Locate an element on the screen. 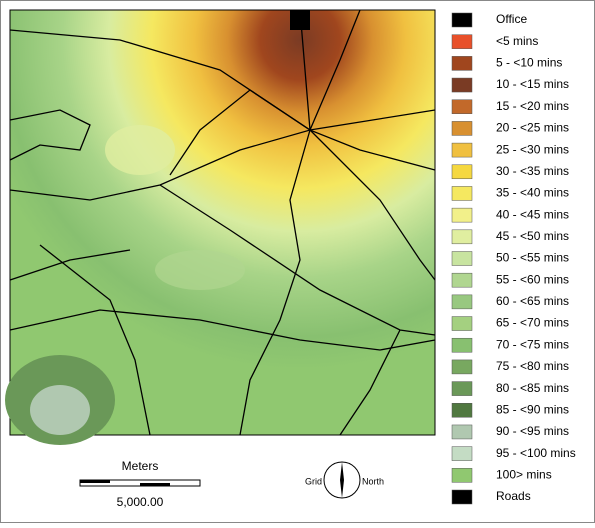  legend-label: 5 - <10 mins is located at coordinates (529, 63).